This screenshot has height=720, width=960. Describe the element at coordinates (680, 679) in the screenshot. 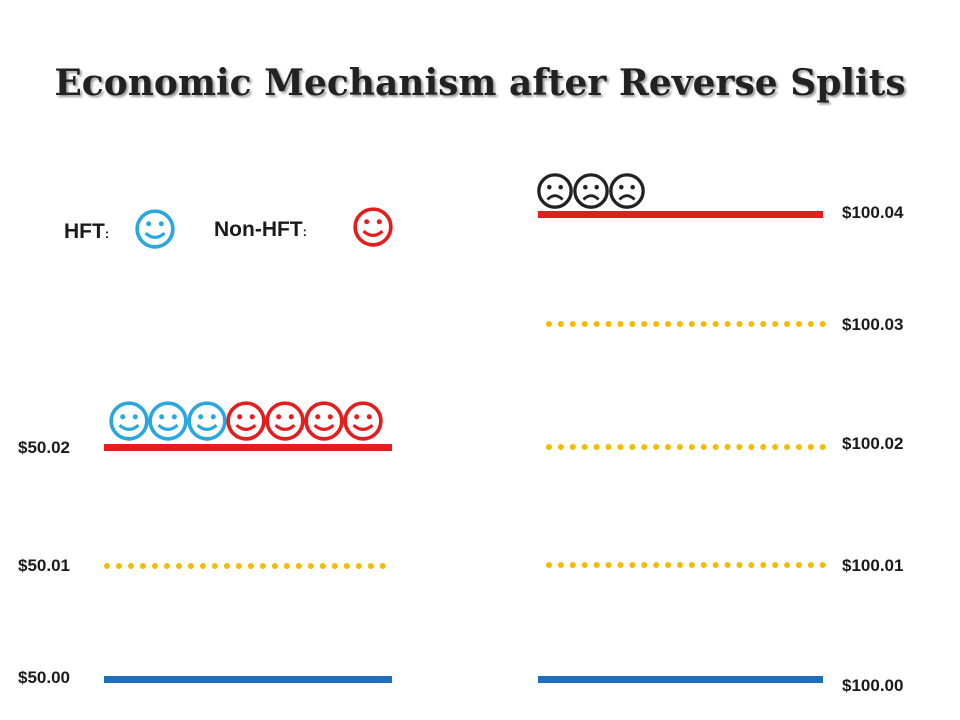

I see `right-bid-line` at that location.